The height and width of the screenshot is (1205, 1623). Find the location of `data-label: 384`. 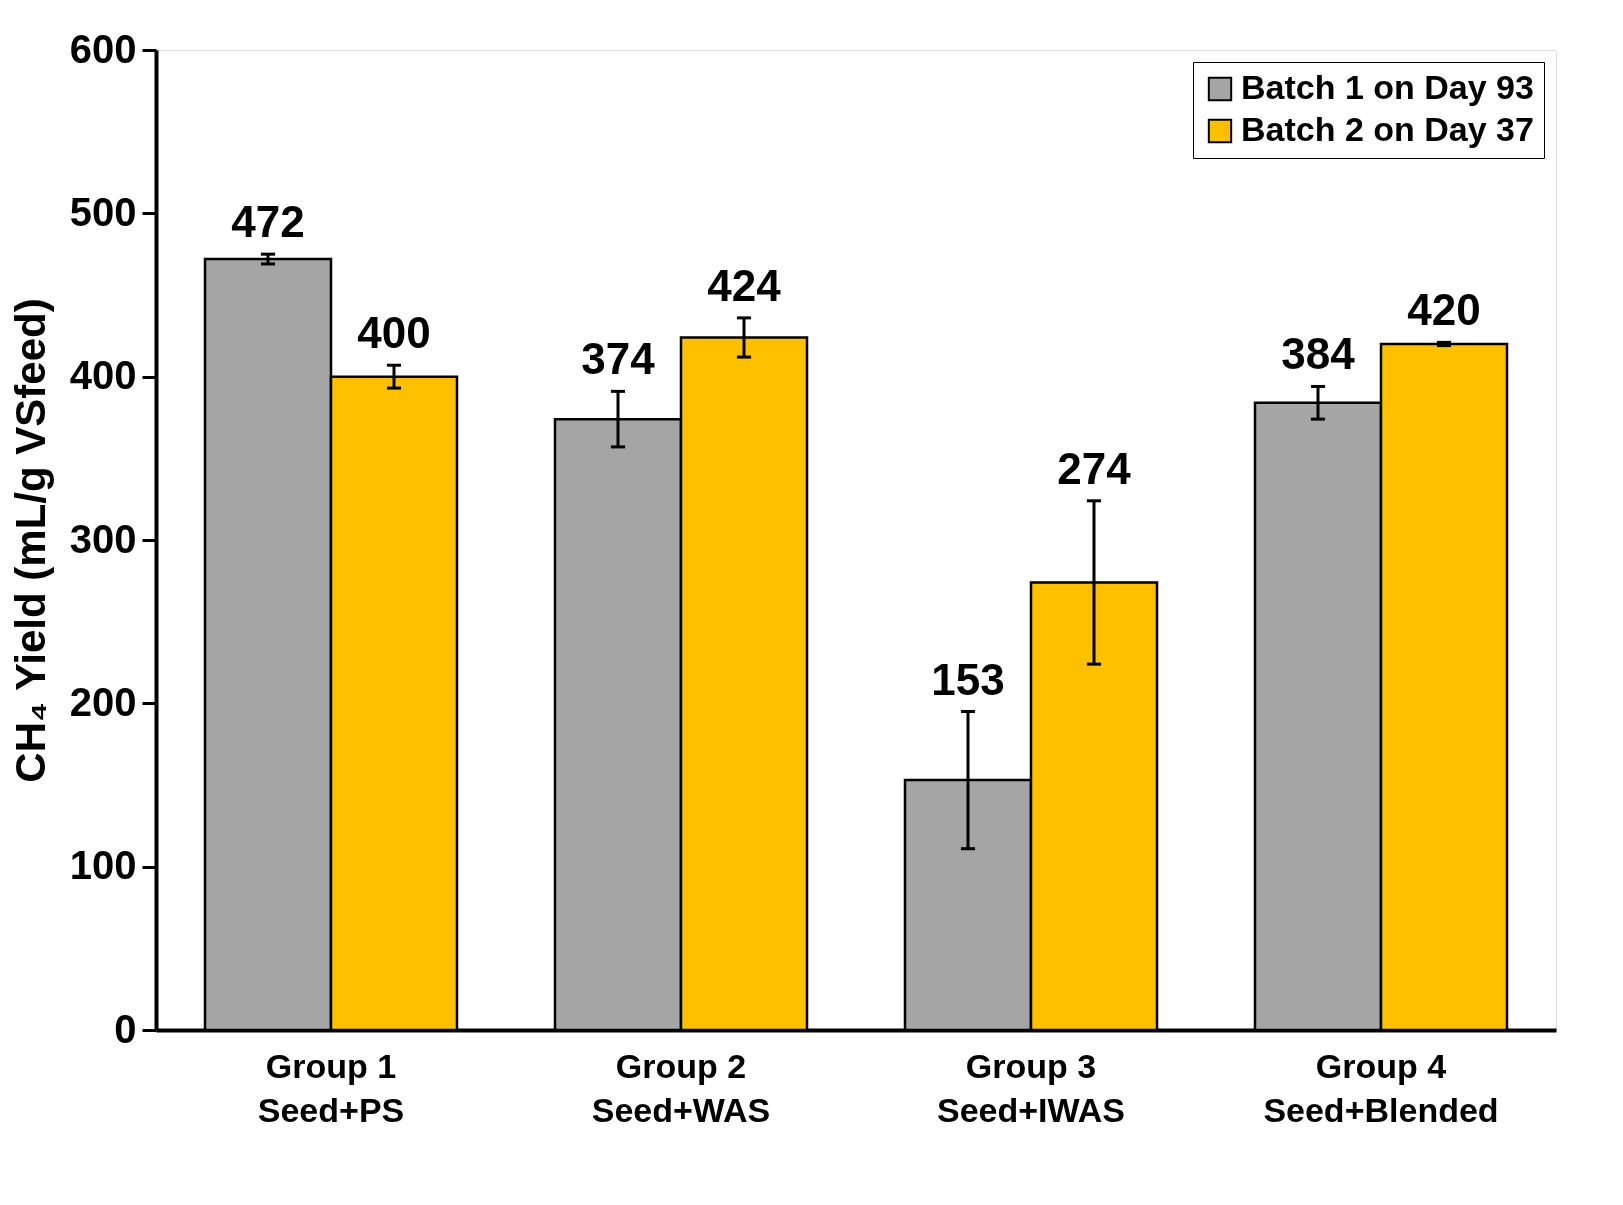

data-label: 384 is located at coordinates (1318, 354).